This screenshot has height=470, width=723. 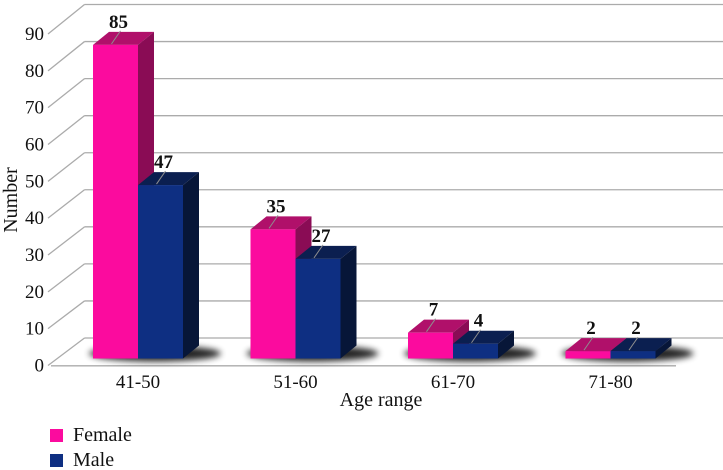 I want to click on legend: Female Male, so click(x=91, y=447).